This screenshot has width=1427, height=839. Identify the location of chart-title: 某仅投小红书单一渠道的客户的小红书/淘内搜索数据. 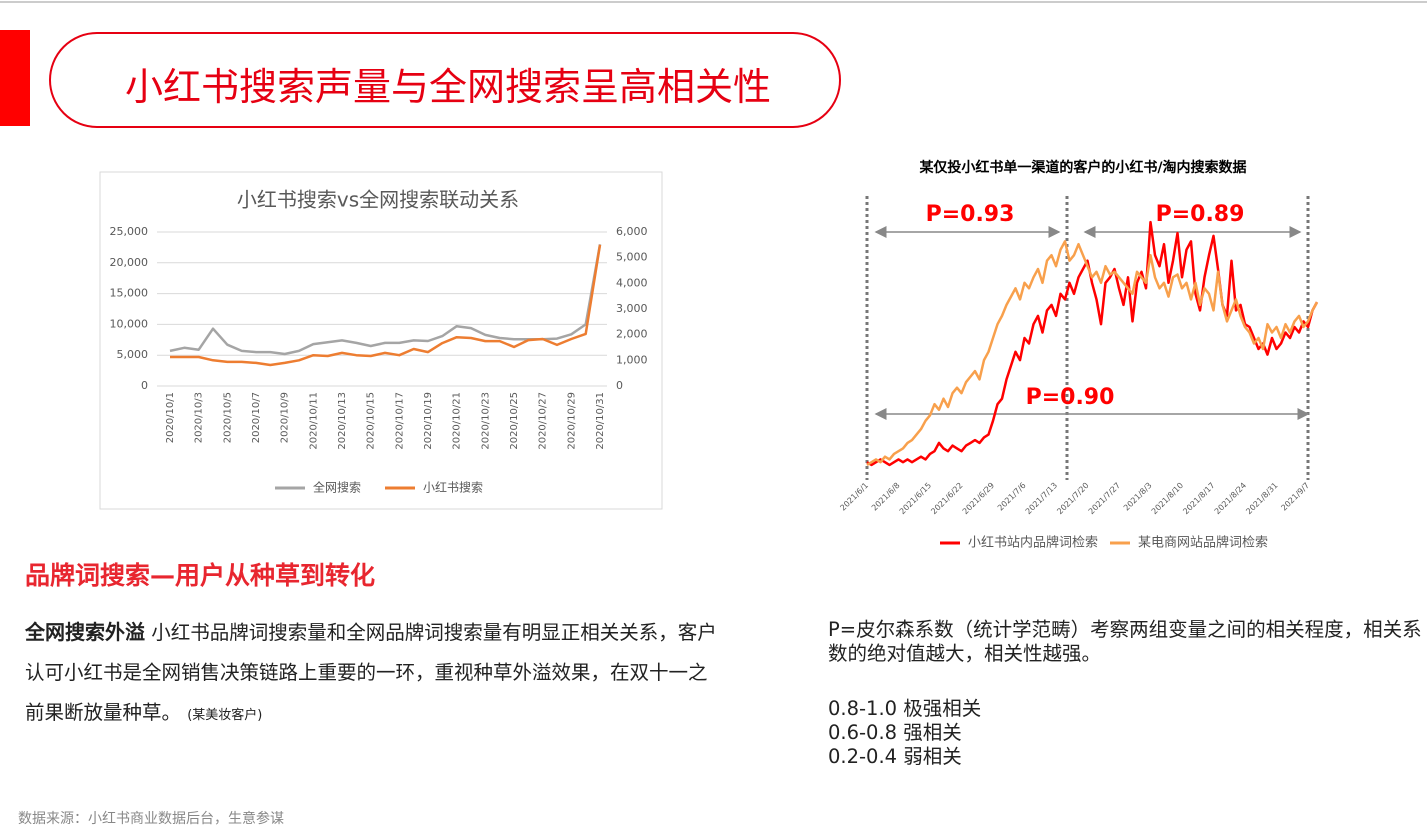
(1082, 167).